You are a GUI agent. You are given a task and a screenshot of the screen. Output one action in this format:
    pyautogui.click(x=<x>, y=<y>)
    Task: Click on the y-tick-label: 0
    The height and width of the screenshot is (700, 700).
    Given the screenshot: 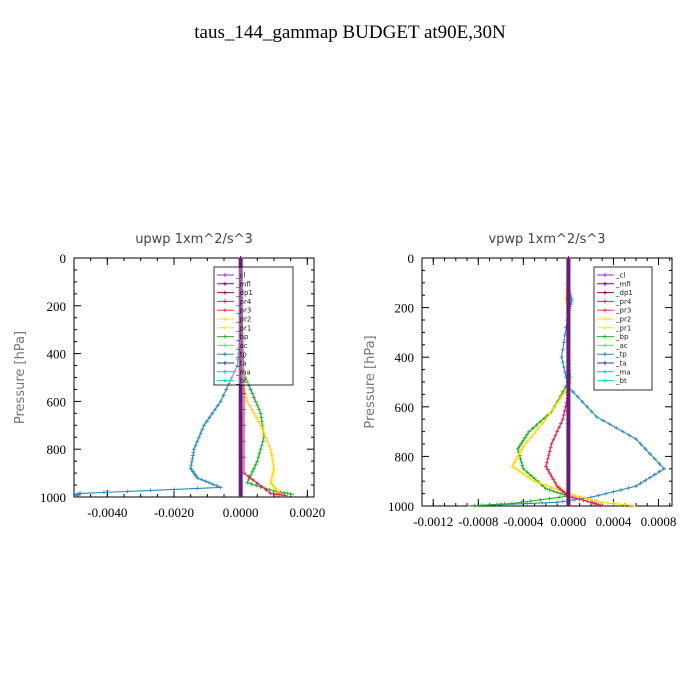 What is the action you would take?
    pyautogui.click(x=411, y=258)
    